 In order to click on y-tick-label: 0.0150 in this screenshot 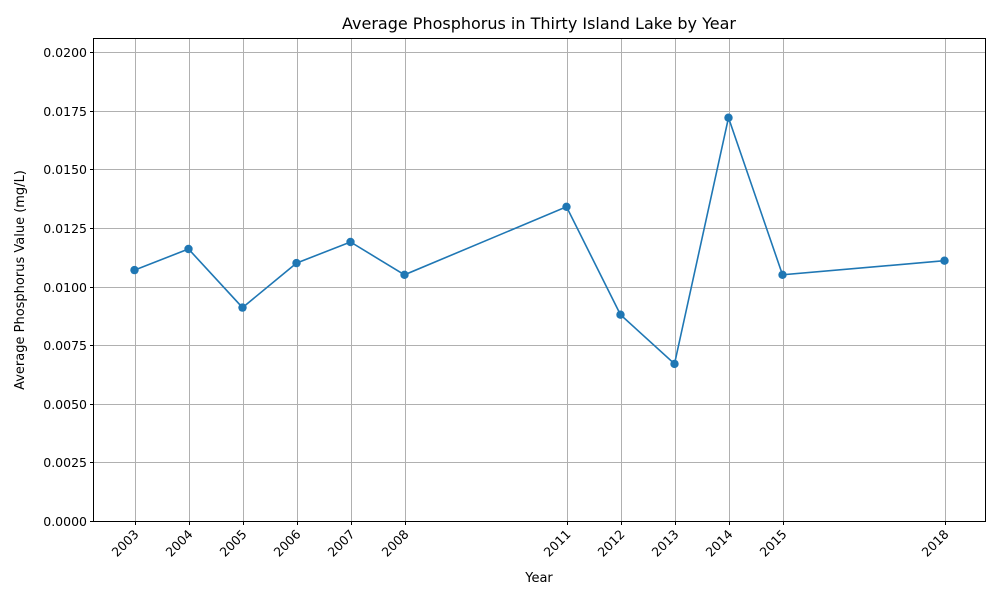, I will do `click(65, 169)`.